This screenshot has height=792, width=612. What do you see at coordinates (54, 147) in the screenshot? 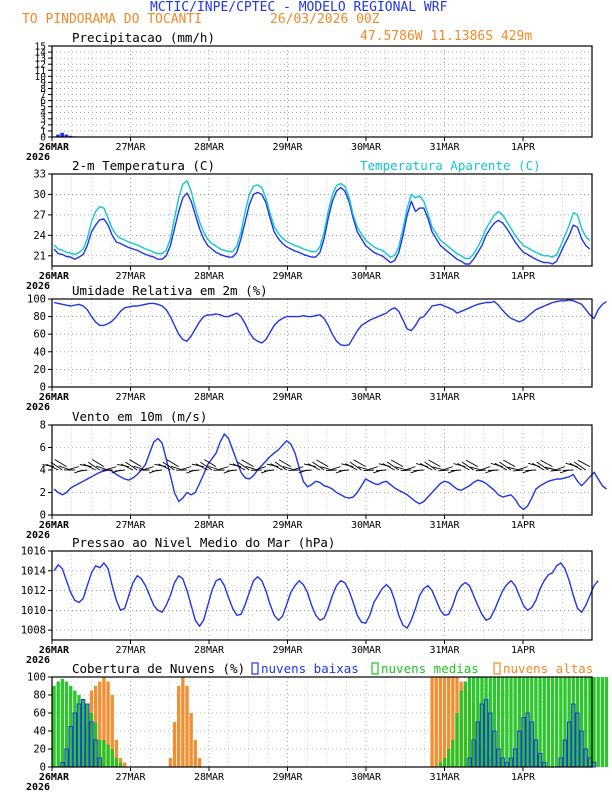
I see `precip-xtick-label: 26MAR` at bounding box center [54, 147].